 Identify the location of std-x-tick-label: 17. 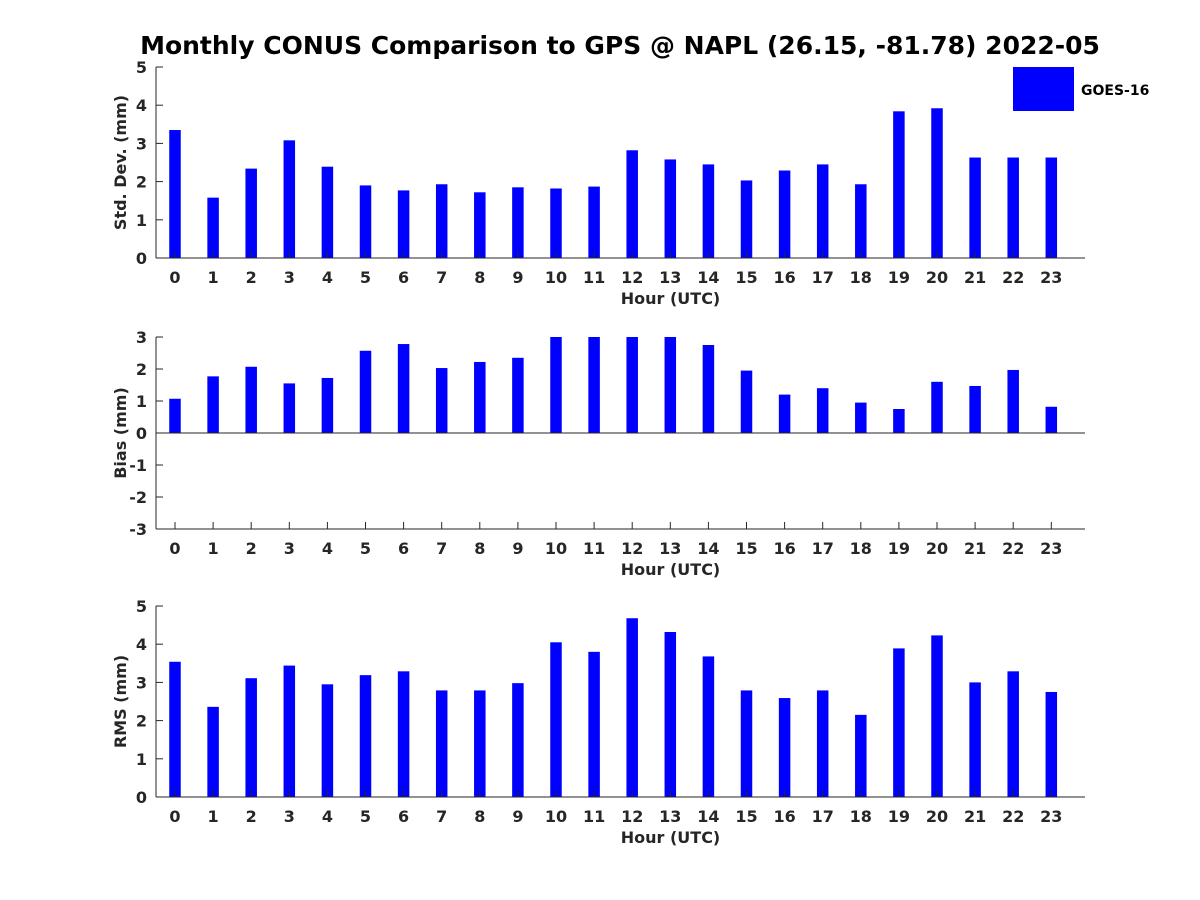
(823, 277).